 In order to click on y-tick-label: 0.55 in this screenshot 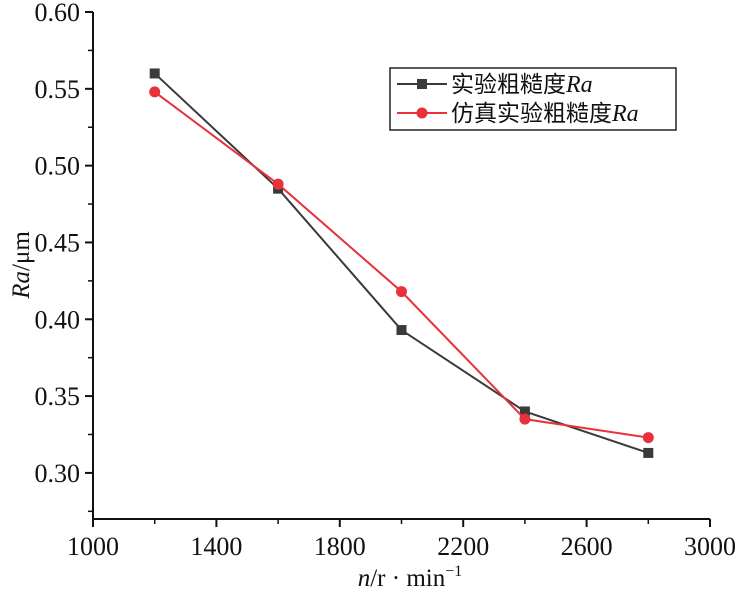, I will do `click(58, 89)`.